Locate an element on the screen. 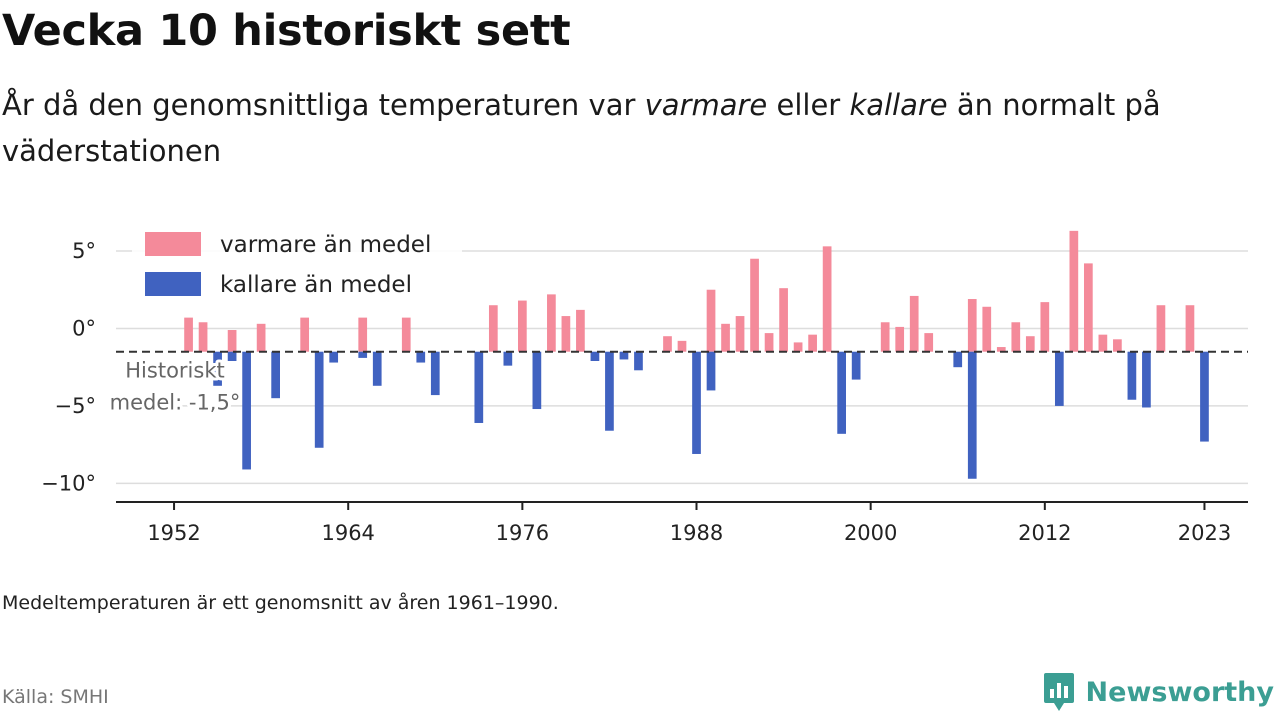  newsworthy-logo: Newsworthy is located at coordinates (1158, 692).